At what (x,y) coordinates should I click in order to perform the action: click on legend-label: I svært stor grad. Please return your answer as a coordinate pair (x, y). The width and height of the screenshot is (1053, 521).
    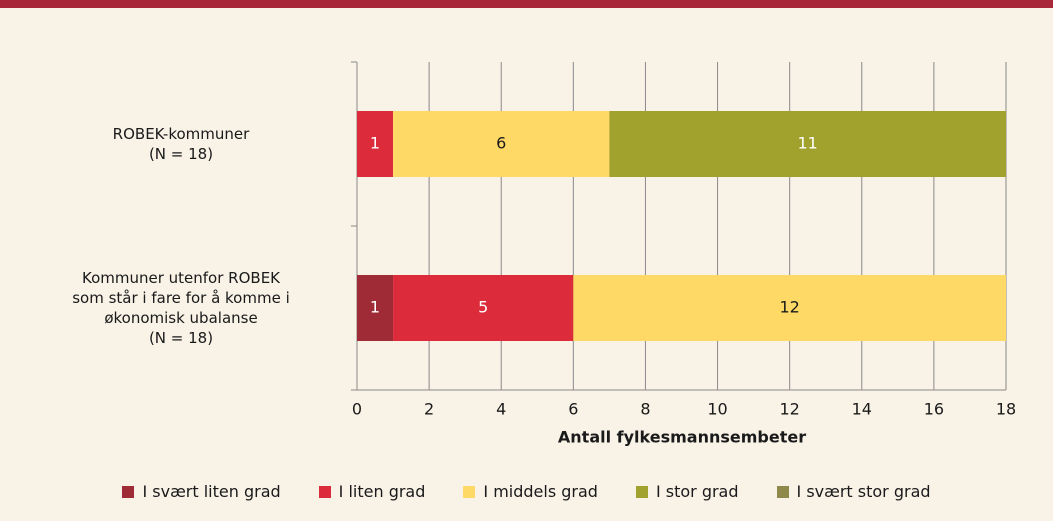
    Looking at the image, I should click on (863, 491).